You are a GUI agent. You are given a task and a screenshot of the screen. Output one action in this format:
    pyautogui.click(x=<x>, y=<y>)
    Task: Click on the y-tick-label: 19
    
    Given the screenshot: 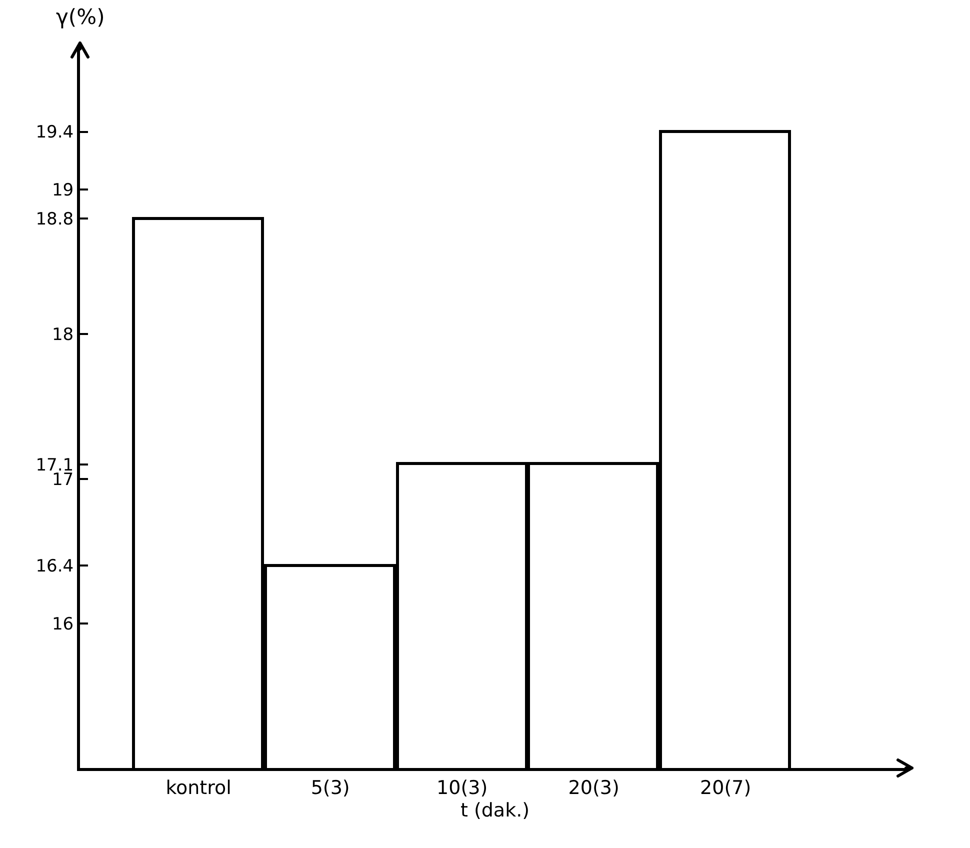 What is the action you would take?
    pyautogui.click(x=63, y=190)
    